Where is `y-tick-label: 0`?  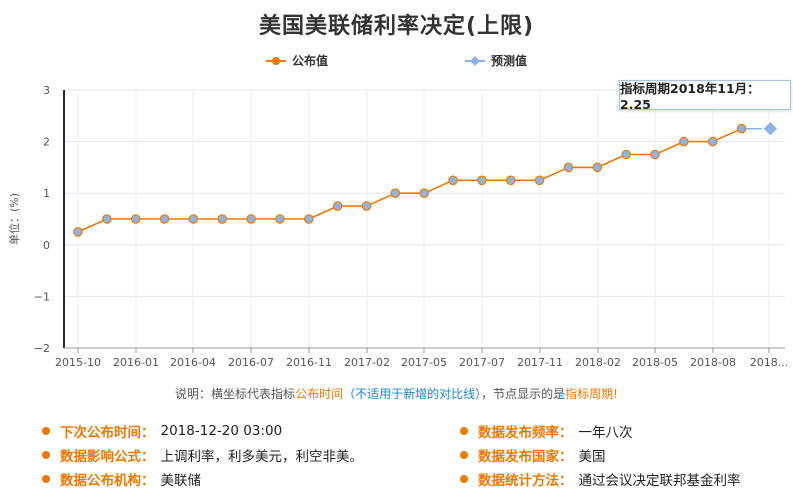
y-tick-label: 0 is located at coordinates (46, 245).